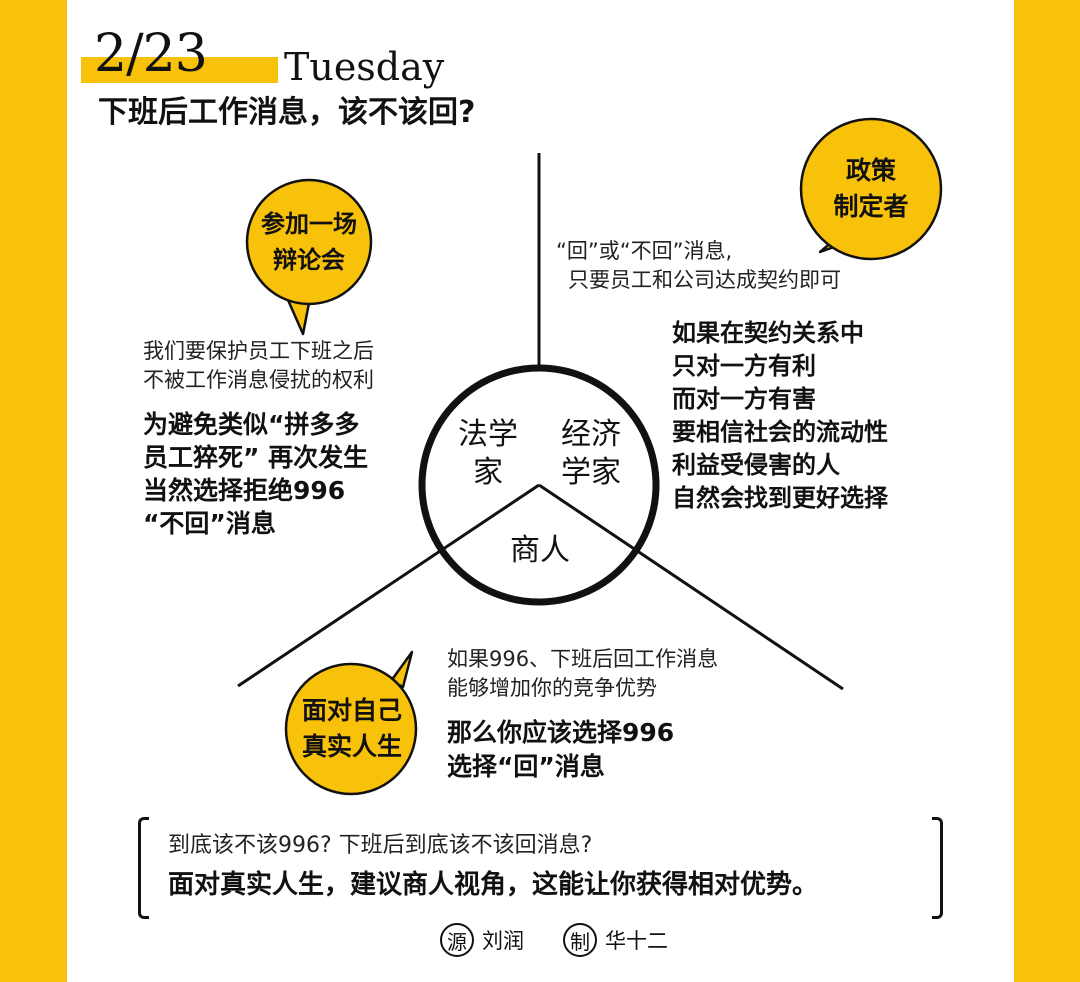 Image resolution: width=1080 pixels, height=982 pixels. Describe the element at coordinates (539, 485) in the screenshot. I see `center-circle` at that location.